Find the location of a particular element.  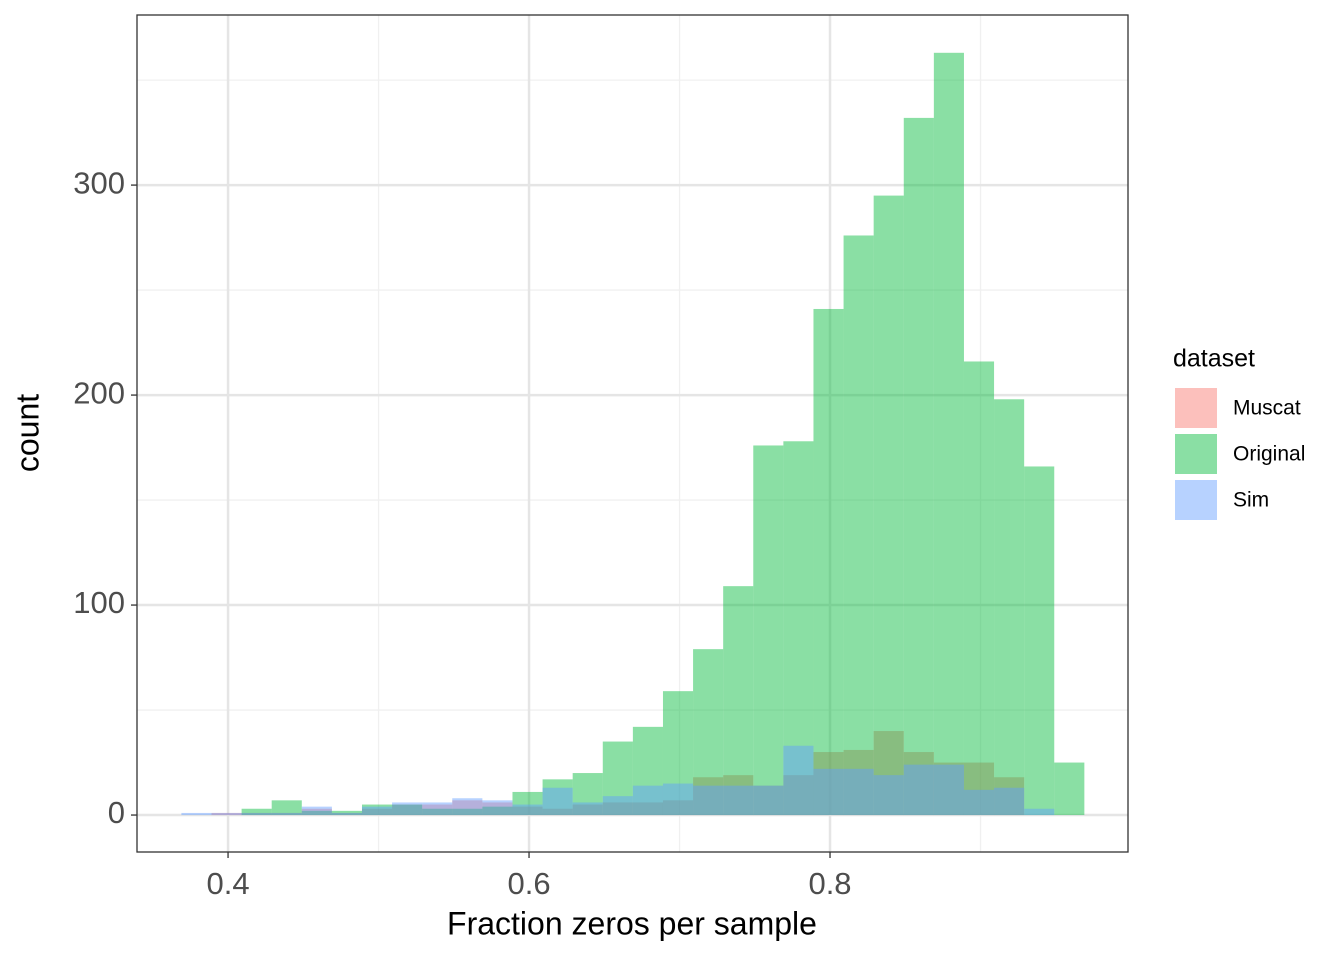

x-tick-label: 0.6 is located at coordinates (528, 883).